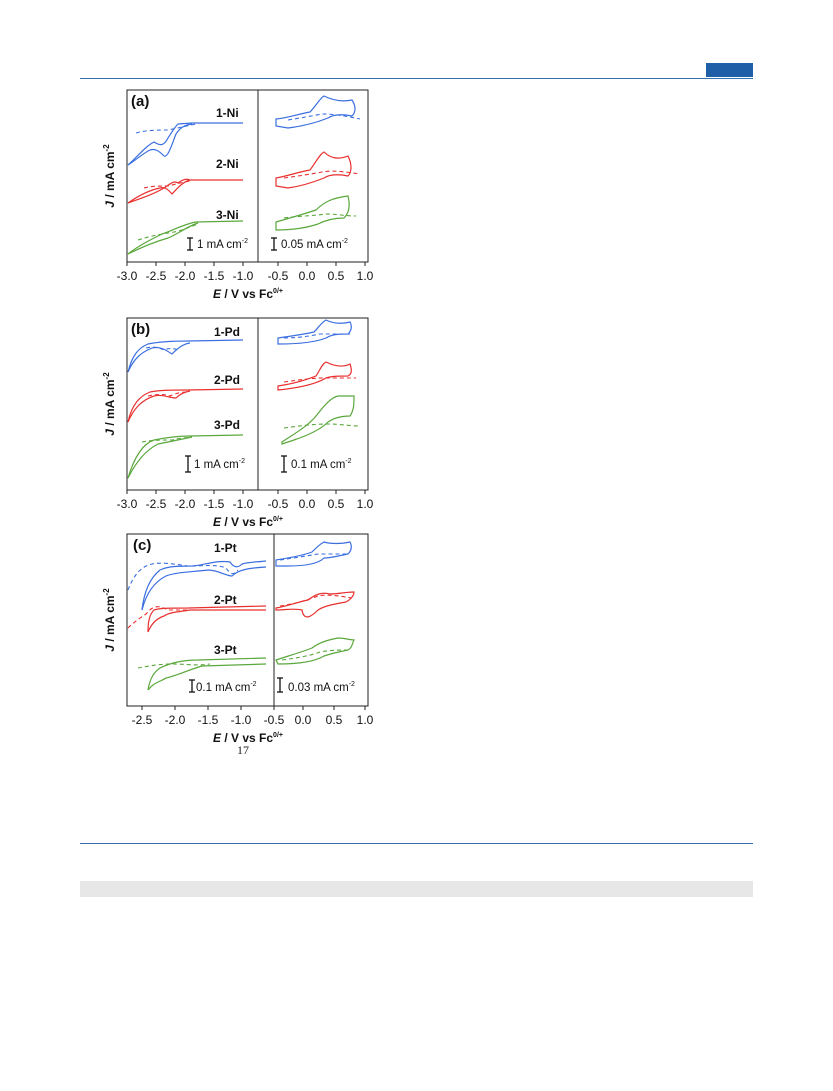 This screenshot has height=1091, width=833. I want to click on panel-b: (b) J / mA cm-2 1-Pd 2-Pd 3-Pd 1 mA cm-2, so click(238, 423).